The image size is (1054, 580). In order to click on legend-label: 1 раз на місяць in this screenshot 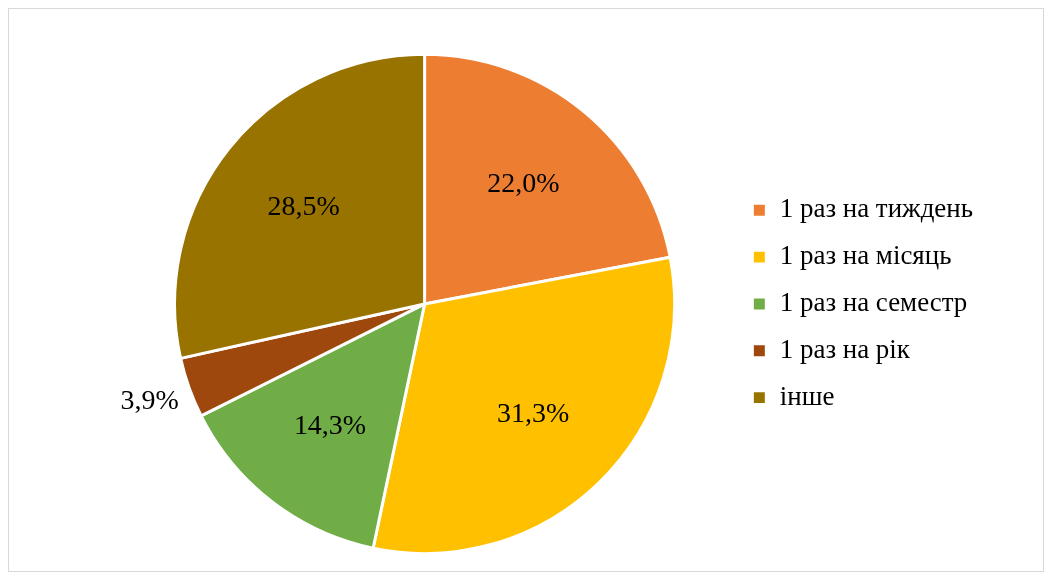, I will do `click(865, 255)`.